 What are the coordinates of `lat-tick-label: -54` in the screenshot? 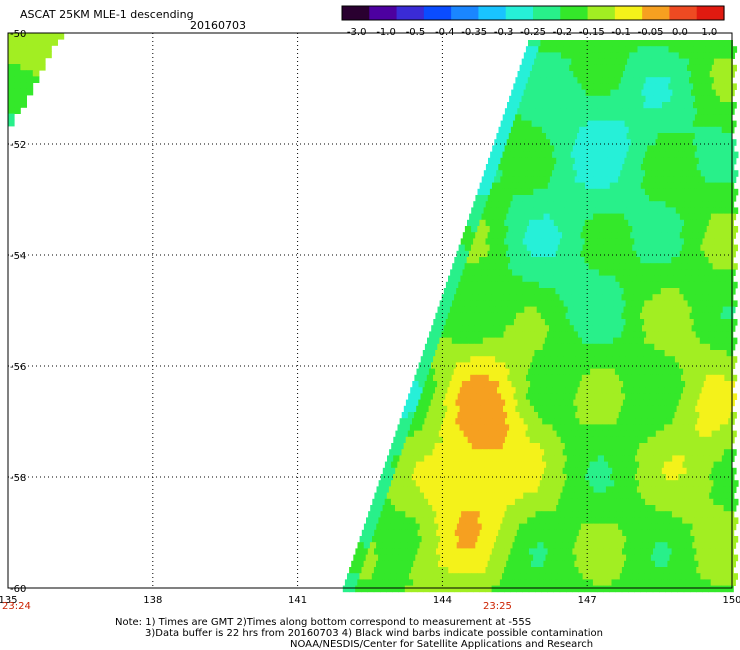 It's located at (18, 256).